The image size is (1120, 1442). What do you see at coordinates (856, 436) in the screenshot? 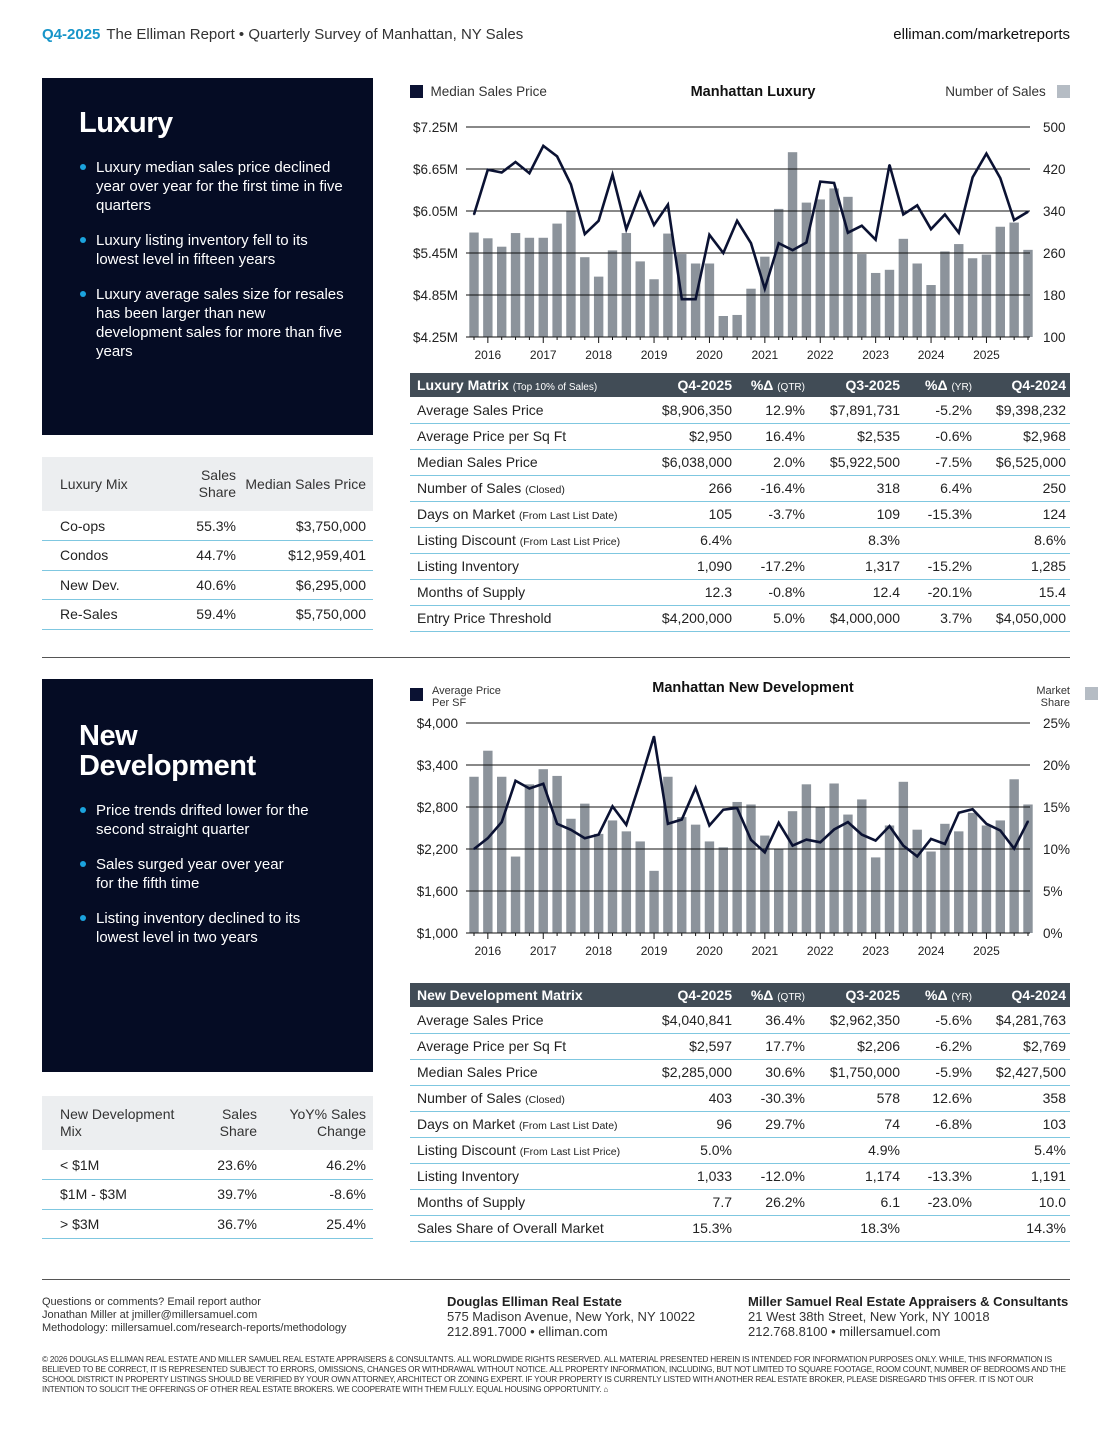
I see `cell: $2,535` at bounding box center [856, 436].